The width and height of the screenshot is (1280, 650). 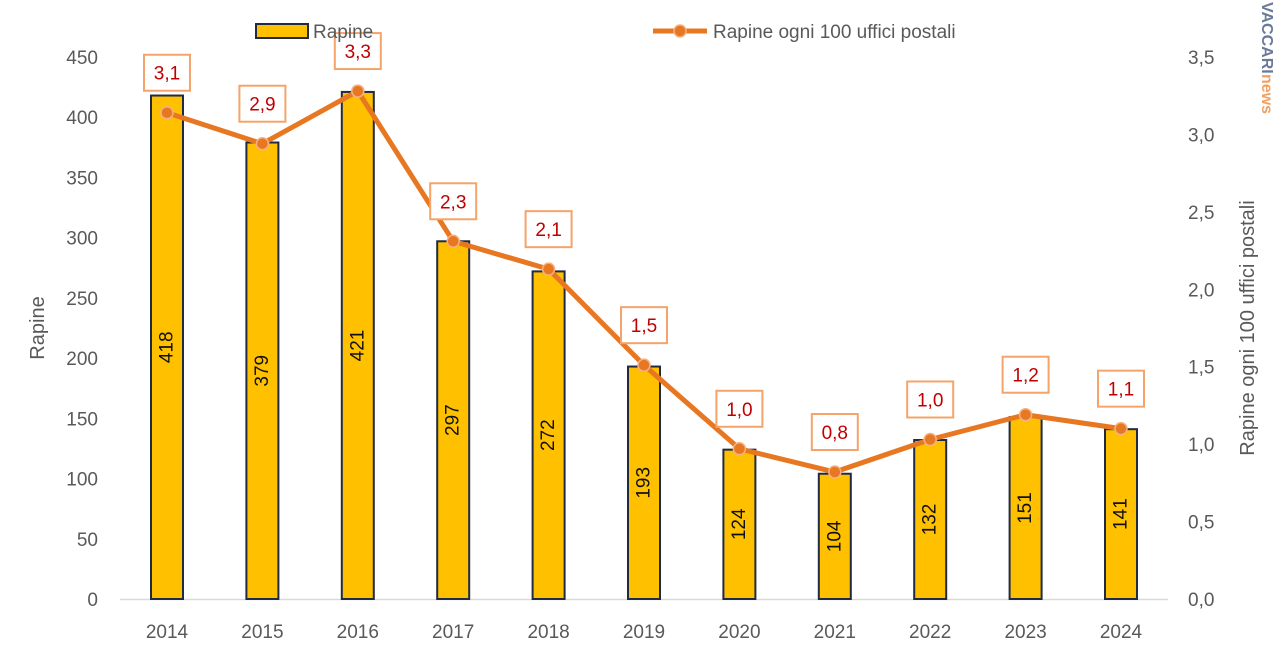 I want to click on bar-value-label: 421, so click(x=357, y=346).